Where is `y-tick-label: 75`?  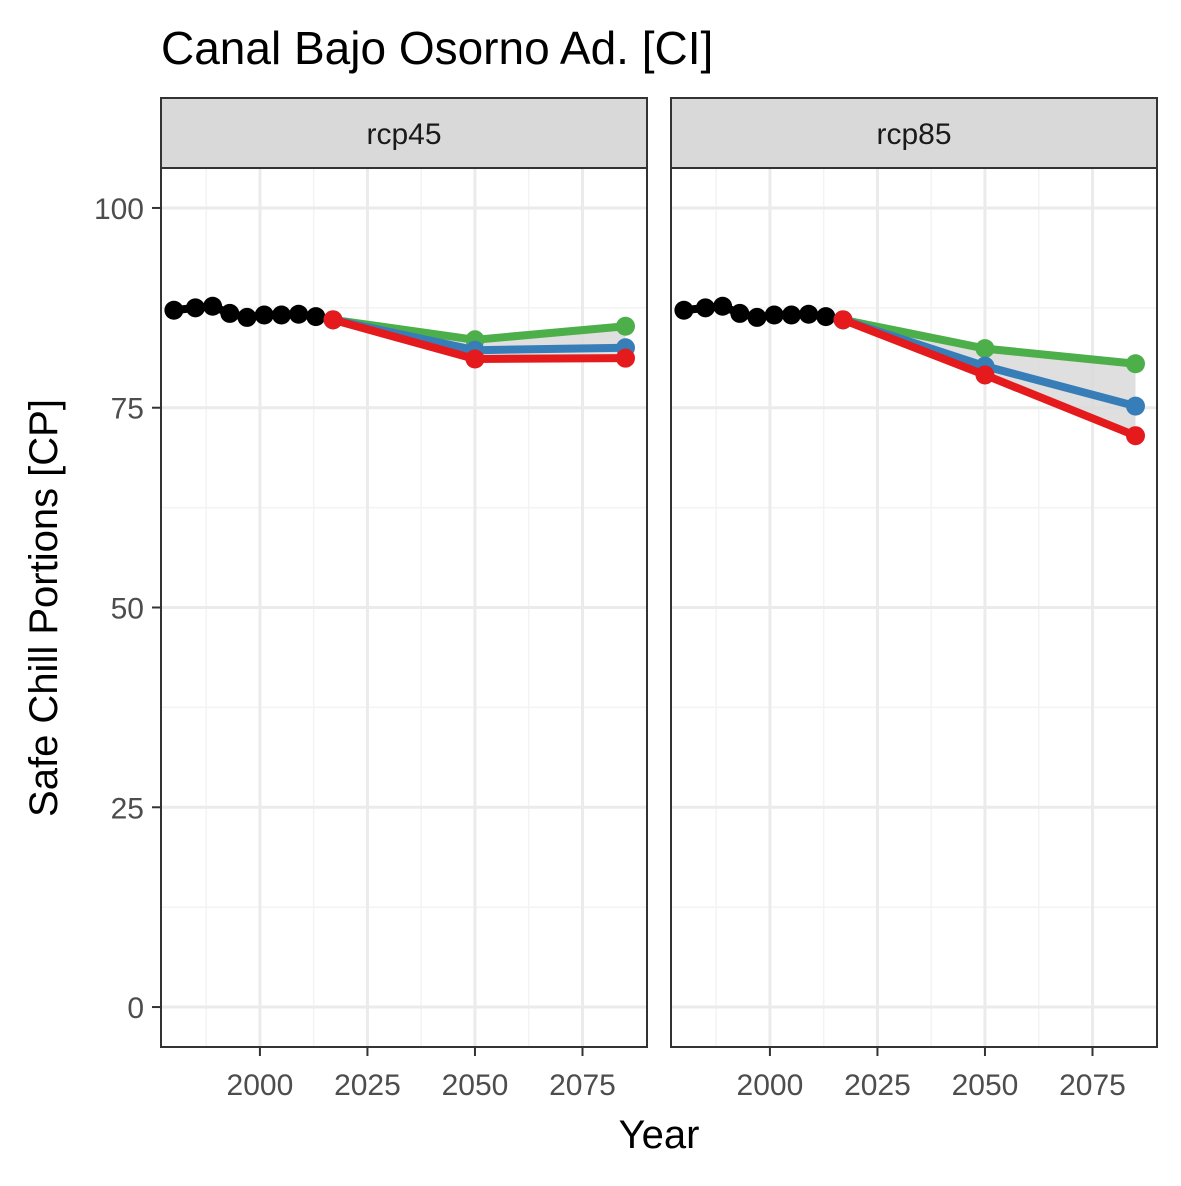
y-tick-label: 75 is located at coordinates (127, 409).